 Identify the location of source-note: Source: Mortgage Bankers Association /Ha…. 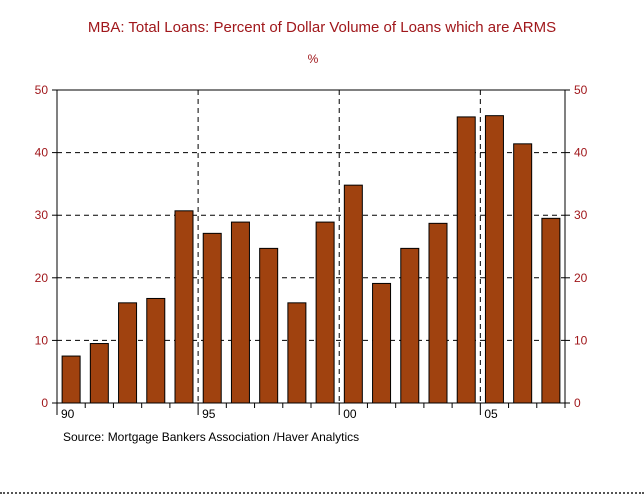
(211, 437).